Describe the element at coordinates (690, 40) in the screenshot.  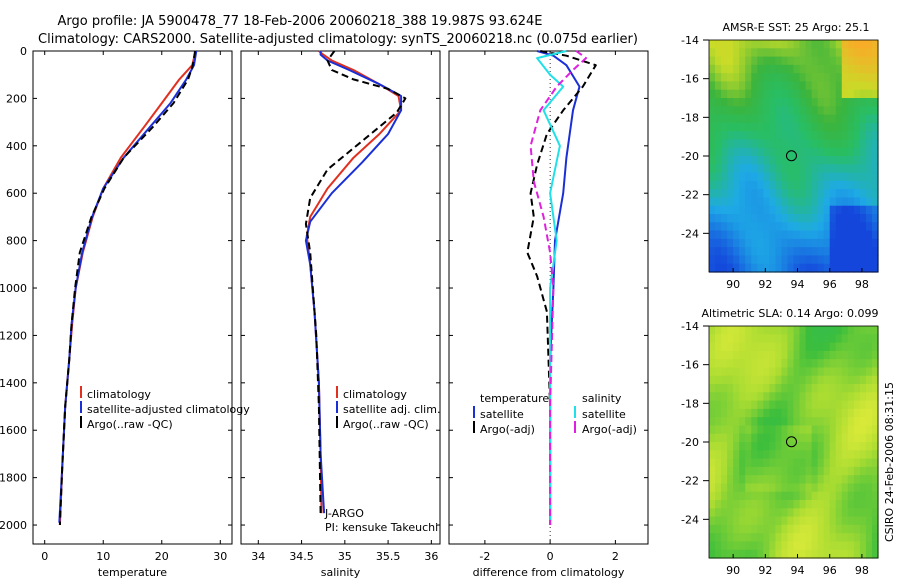
I see `y-tick-label: -14` at that location.